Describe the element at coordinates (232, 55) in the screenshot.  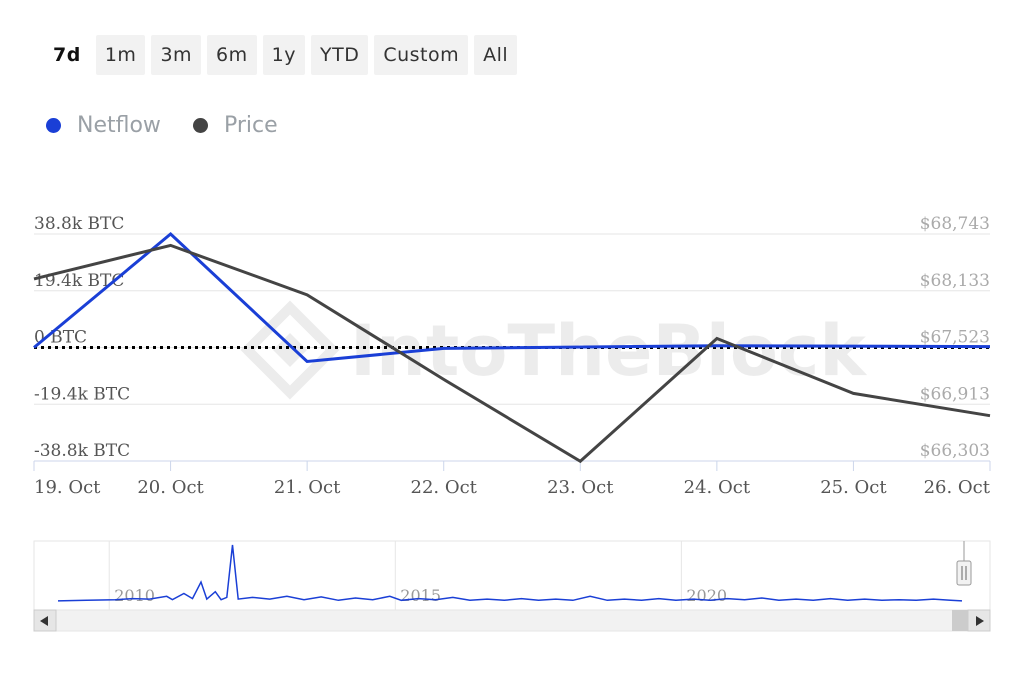
I see `range-button-6m: 6m` at that location.